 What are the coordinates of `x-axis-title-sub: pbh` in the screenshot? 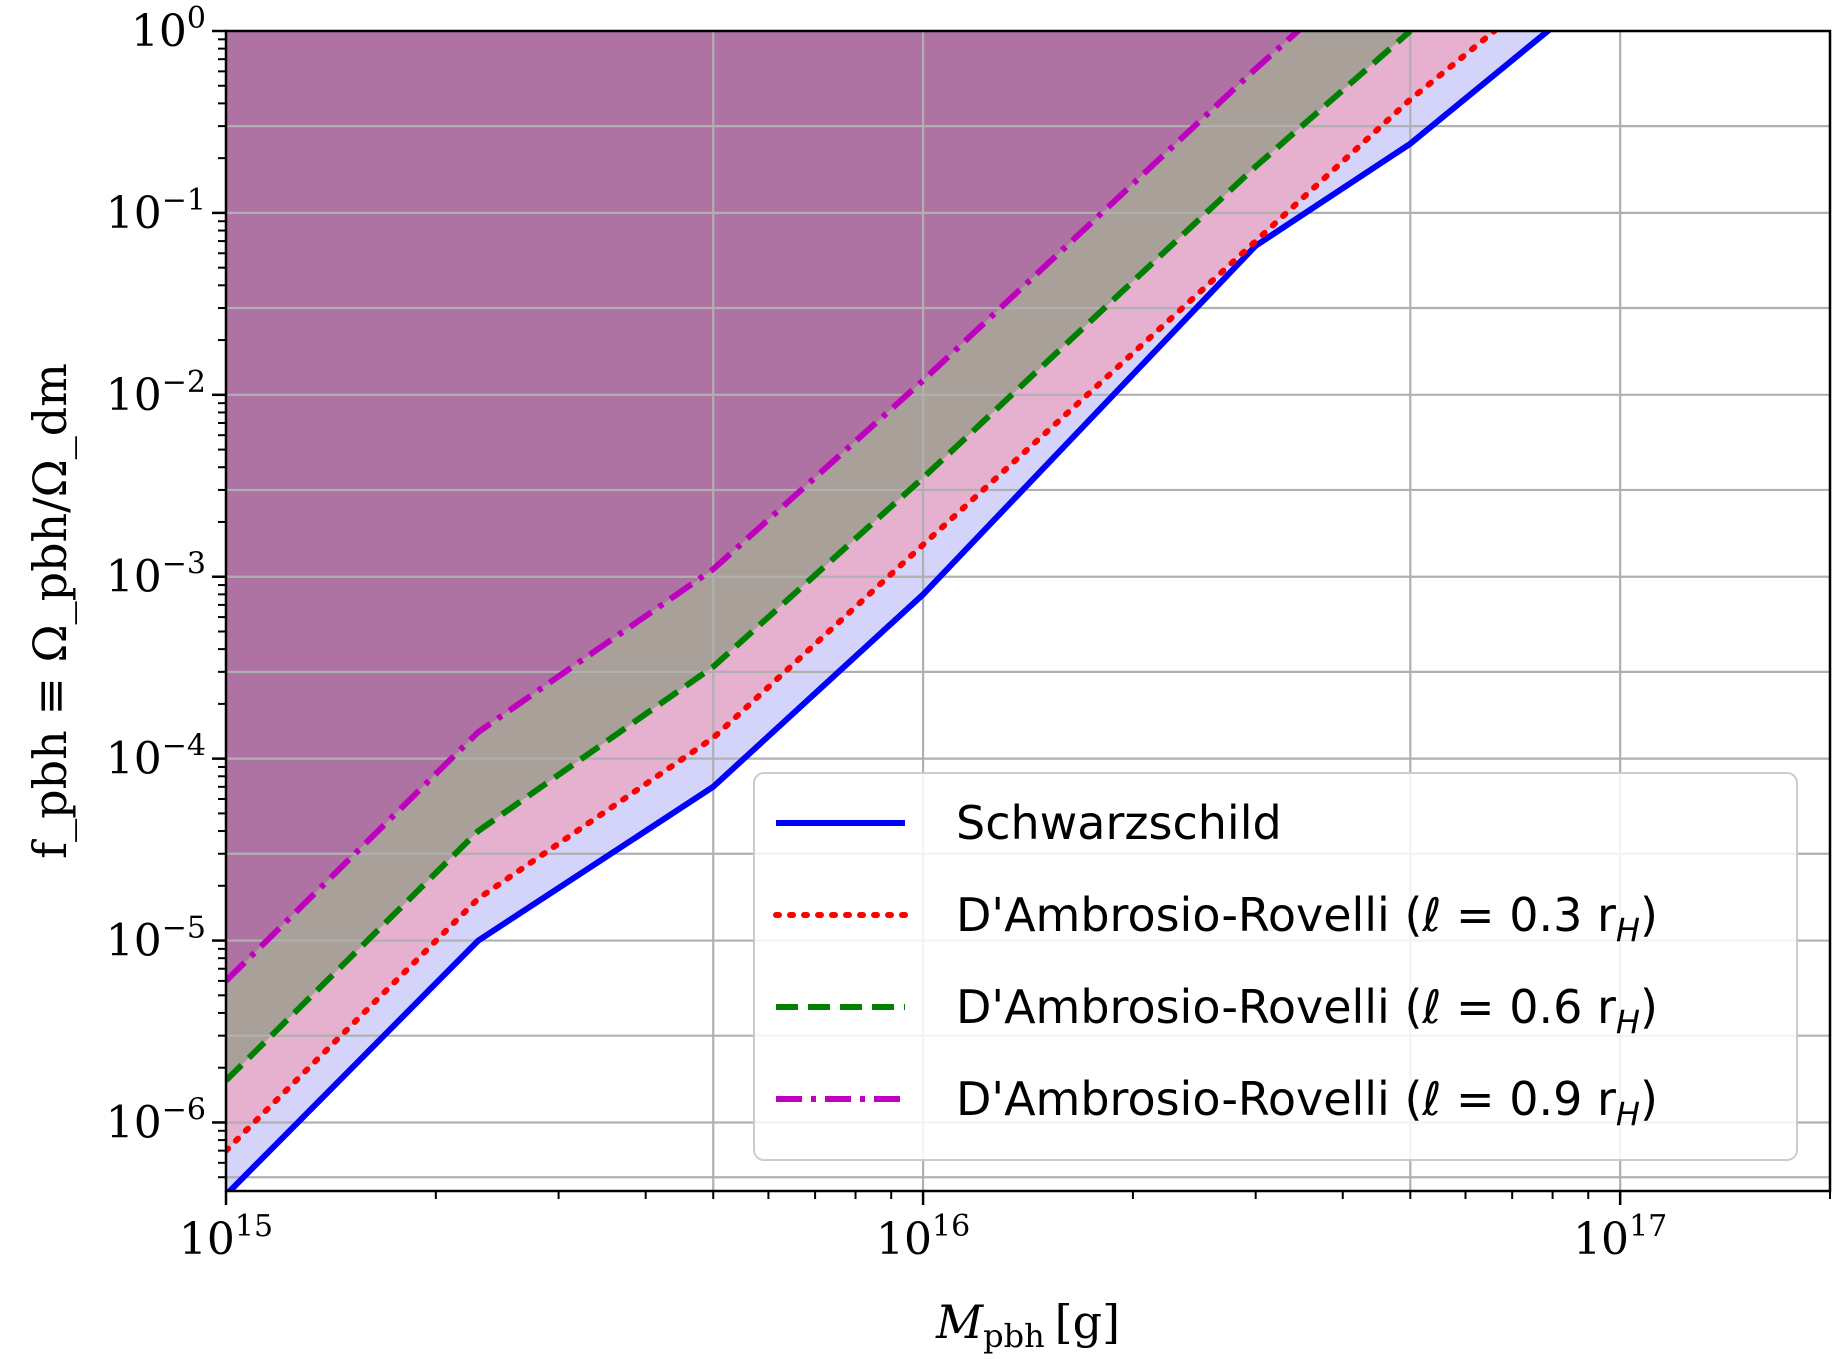 It's located at (1014, 1336).